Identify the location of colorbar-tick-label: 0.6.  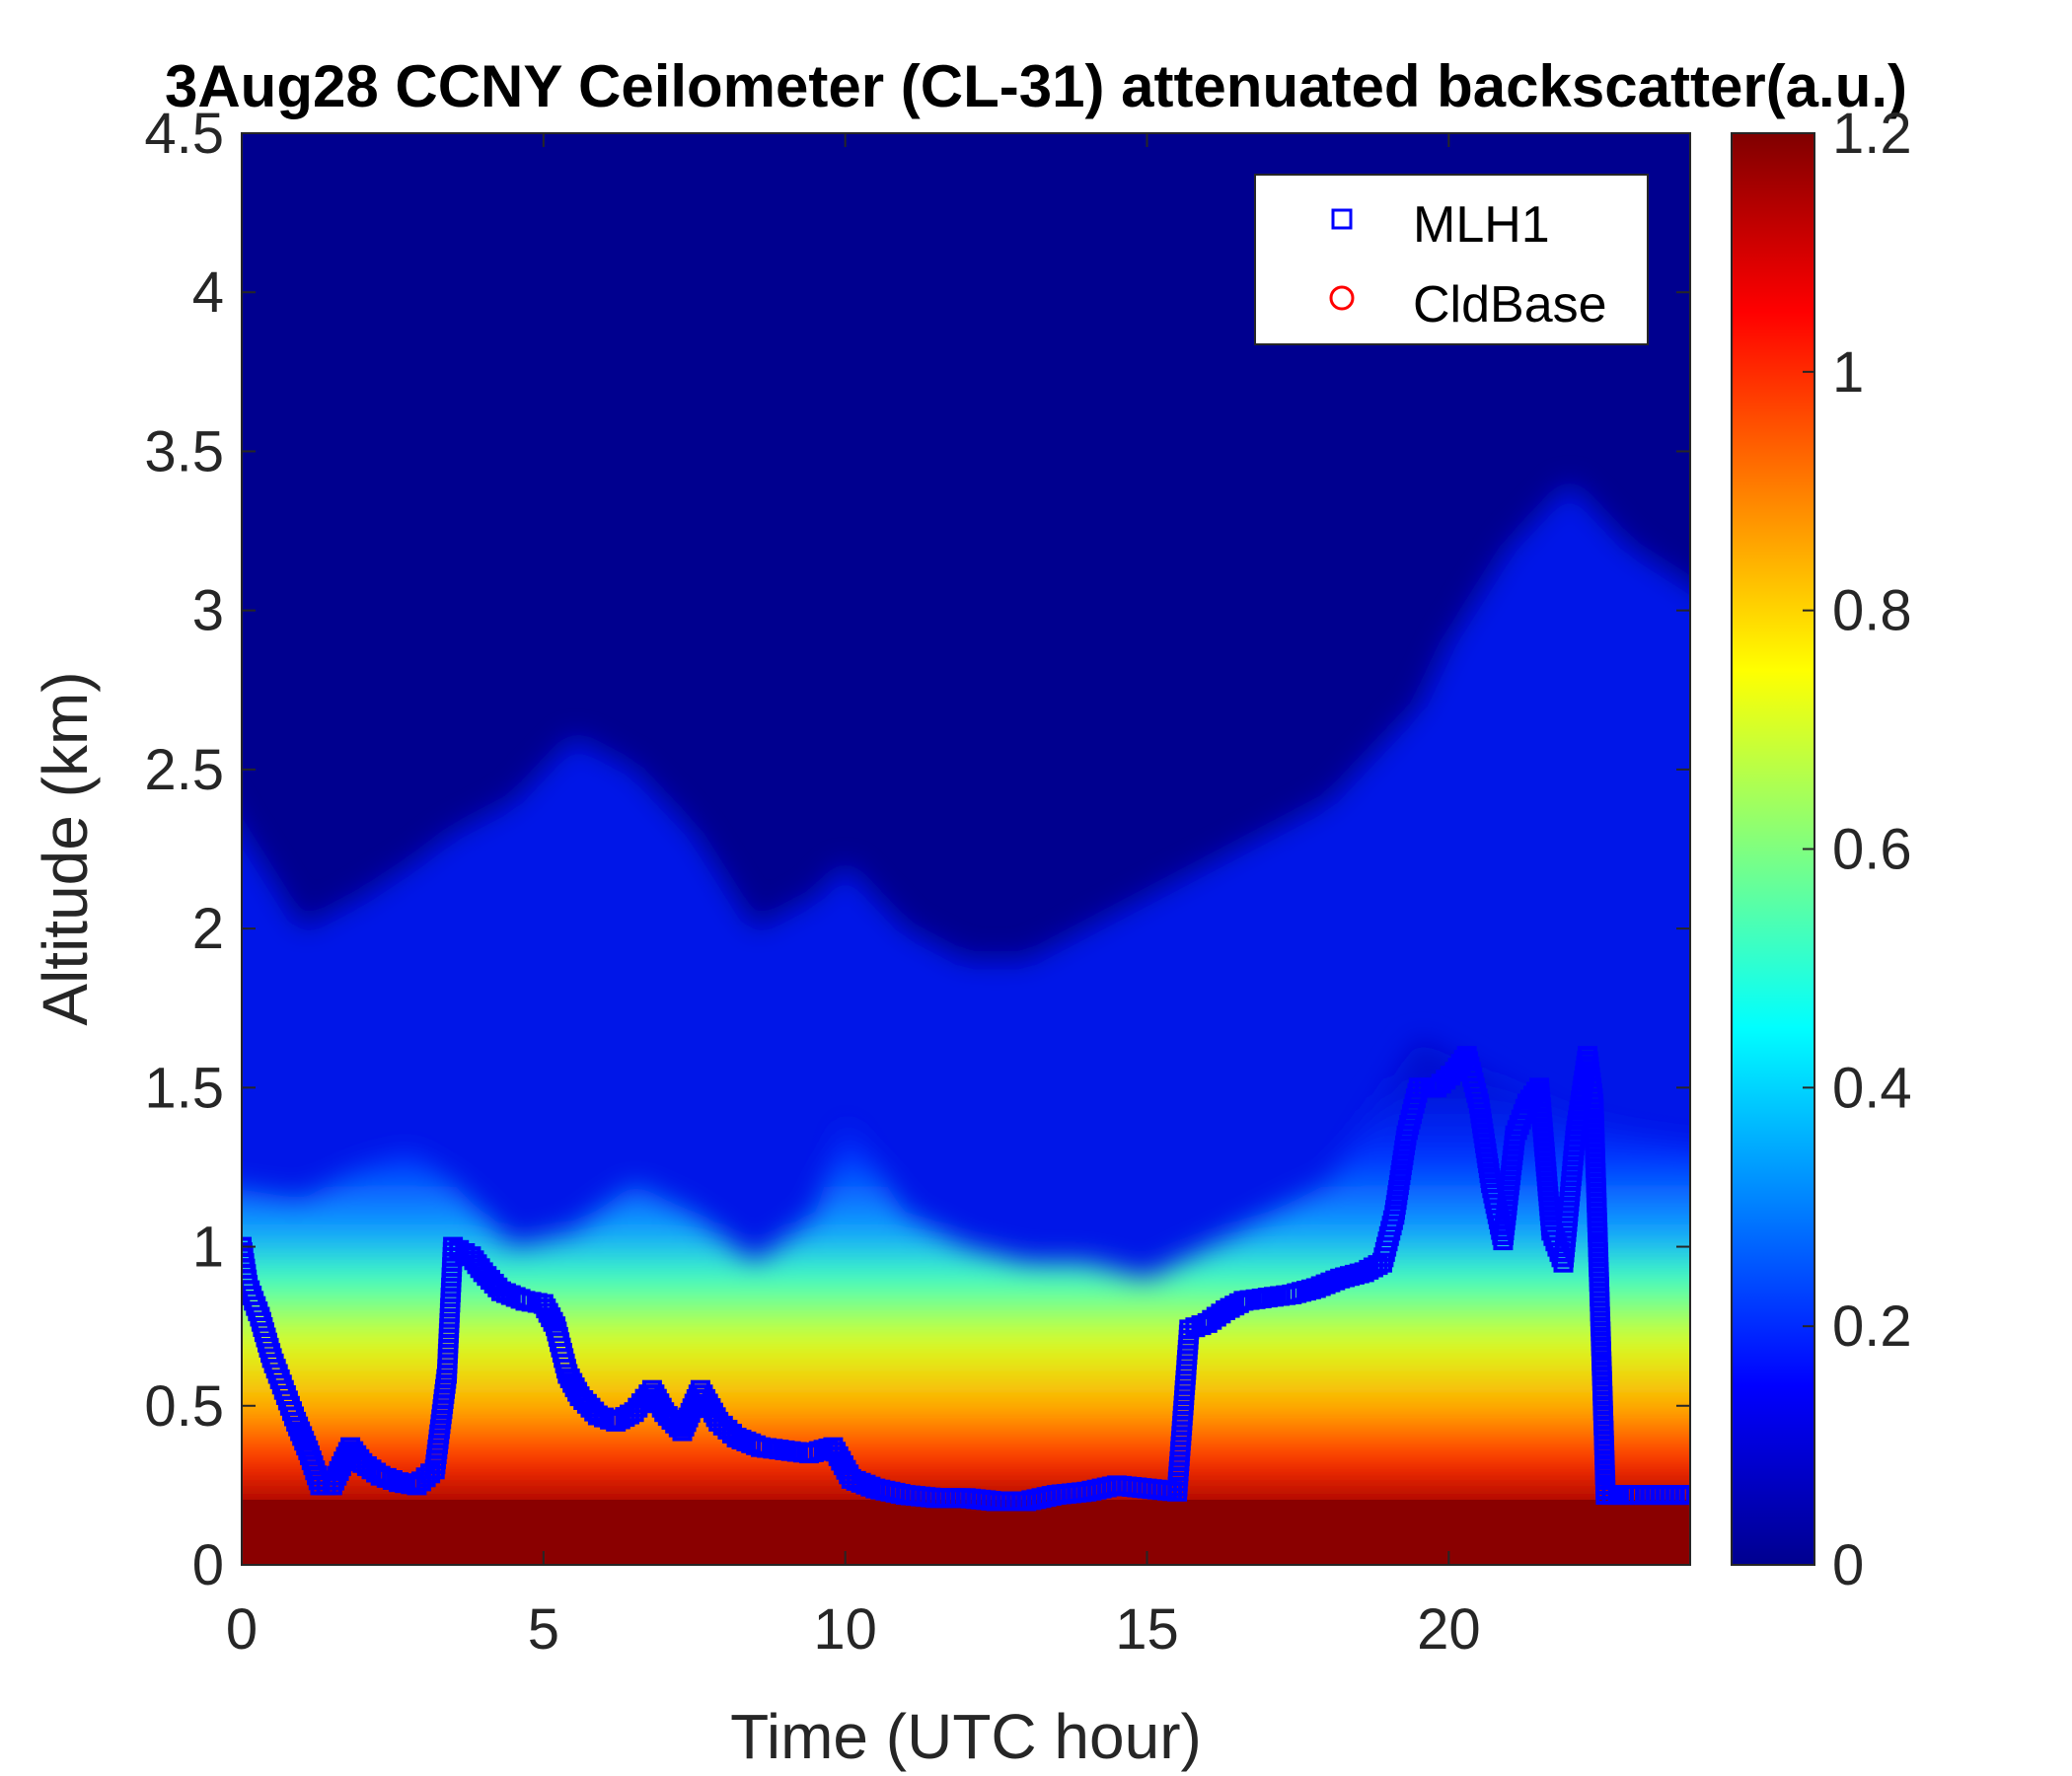
(1872, 850).